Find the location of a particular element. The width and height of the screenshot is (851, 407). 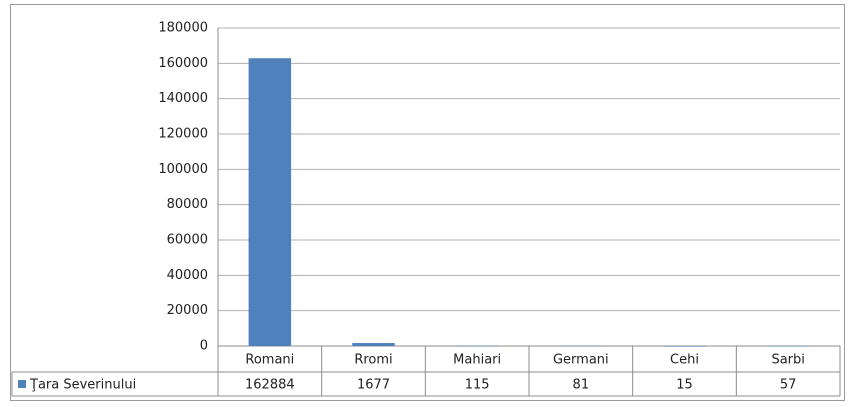

table-value: 81 is located at coordinates (581, 385).